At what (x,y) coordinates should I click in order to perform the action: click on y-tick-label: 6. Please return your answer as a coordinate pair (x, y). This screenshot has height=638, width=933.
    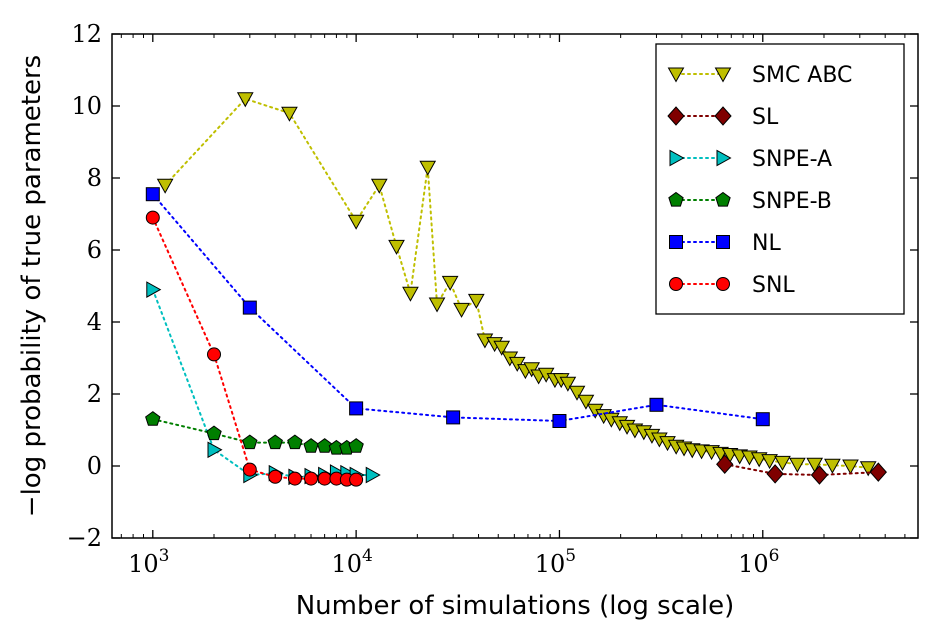
    Looking at the image, I should click on (94, 250).